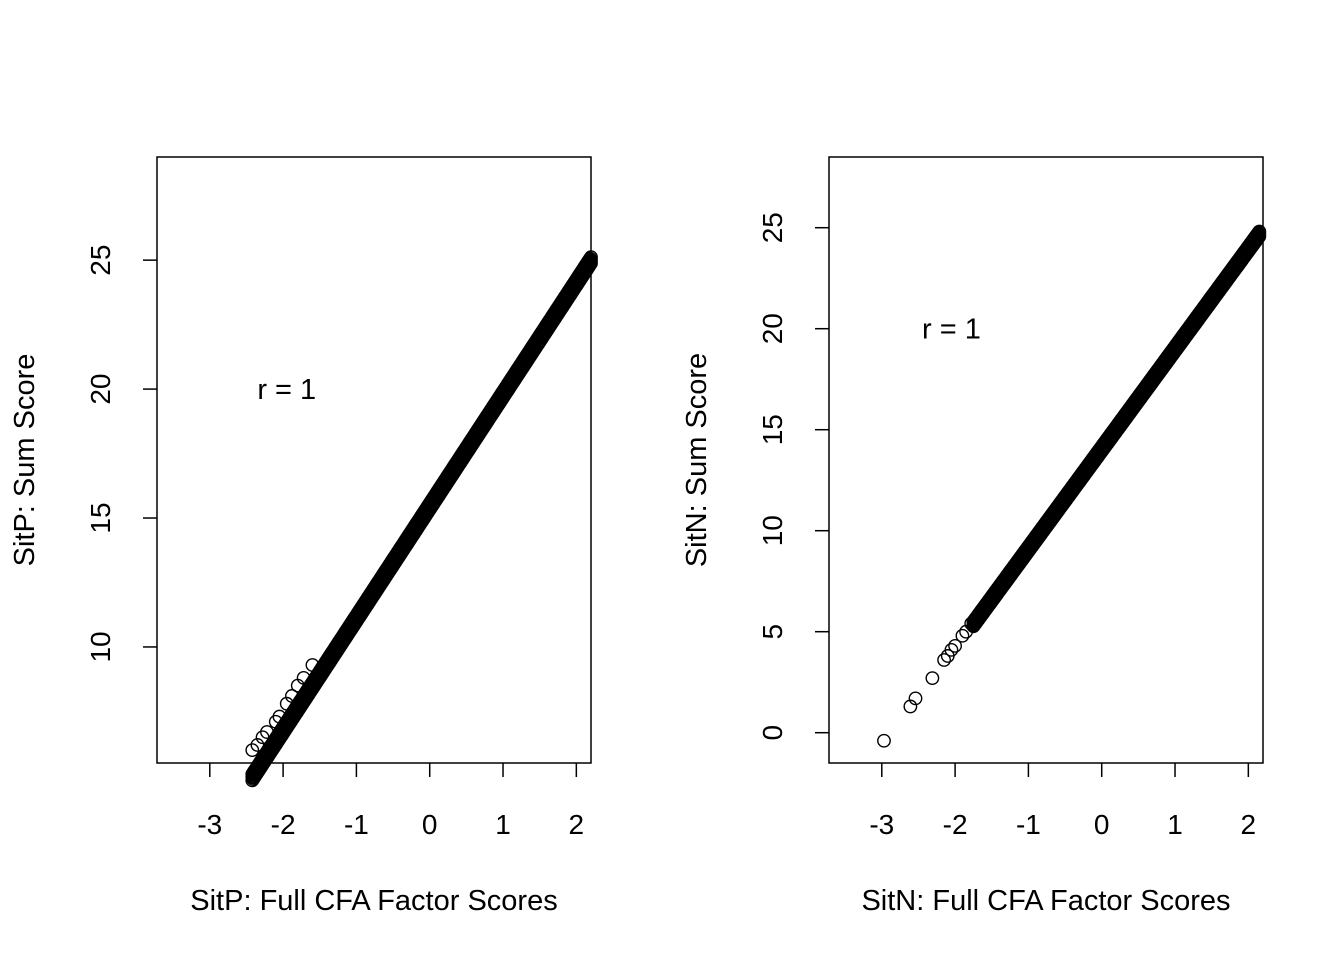 The width and height of the screenshot is (1344, 960). I want to click on y-axis-label: SitP: Sum Score, so click(25, 460).